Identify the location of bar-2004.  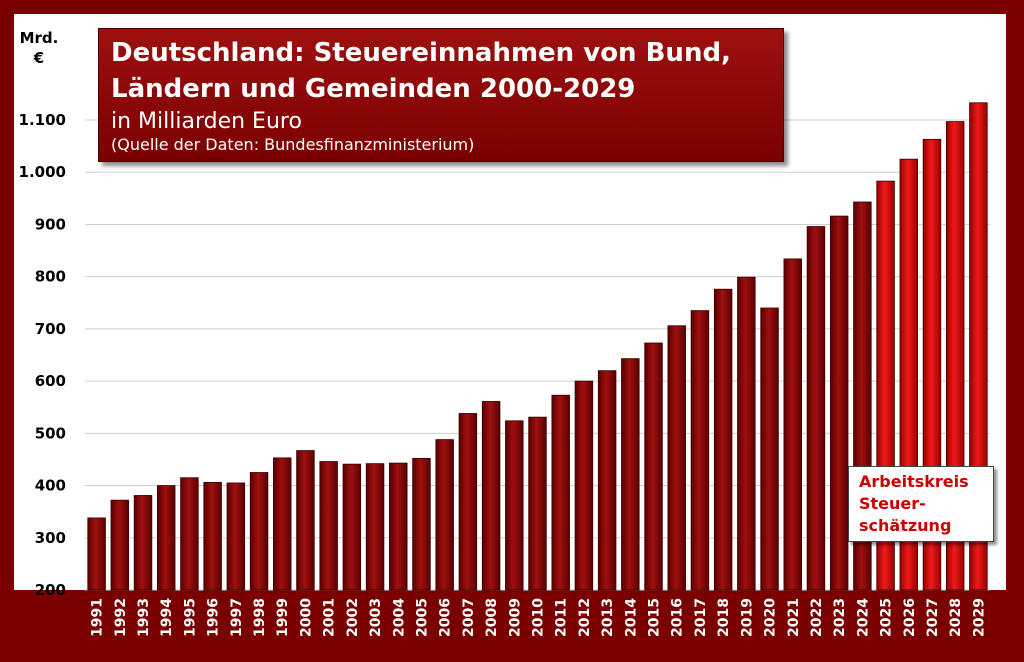
(398, 526).